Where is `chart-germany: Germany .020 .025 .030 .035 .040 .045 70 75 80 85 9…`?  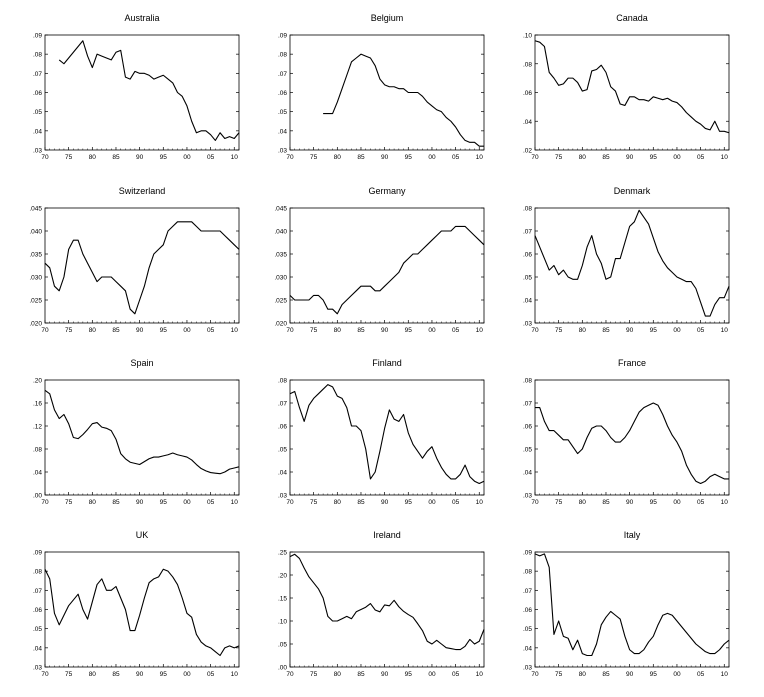
chart-germany: Germany .020 .025 .030 .035 .040 .045 70 75 80 85 9… is located at coordinates (379, 260).